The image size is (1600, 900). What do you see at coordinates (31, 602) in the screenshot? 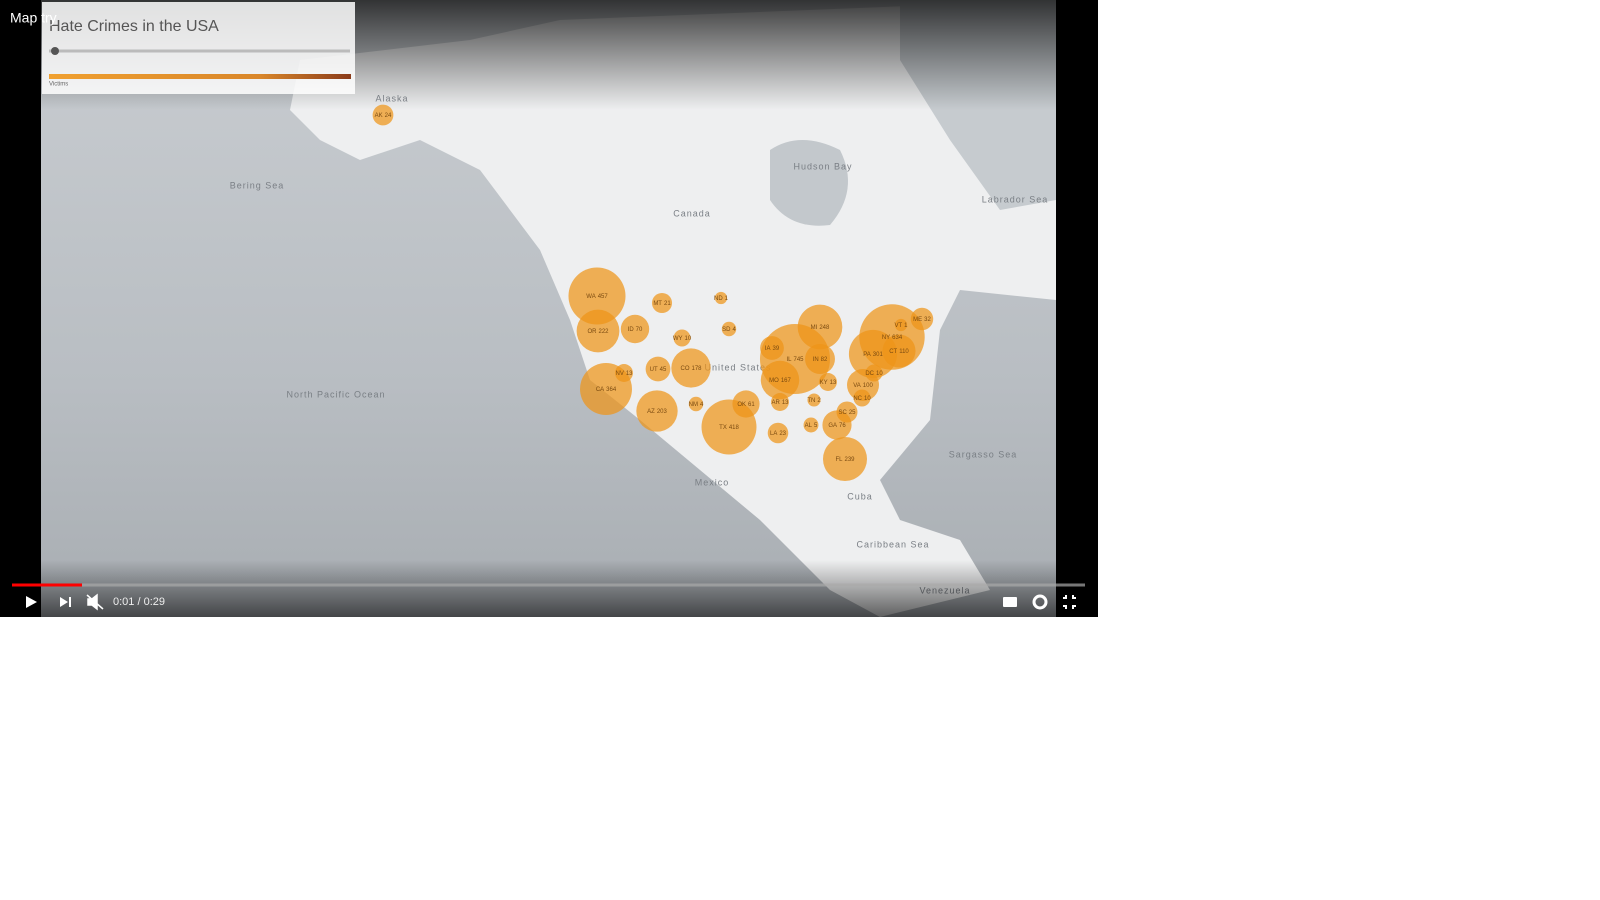
I see `play-button` at bounding box center [31, 602].